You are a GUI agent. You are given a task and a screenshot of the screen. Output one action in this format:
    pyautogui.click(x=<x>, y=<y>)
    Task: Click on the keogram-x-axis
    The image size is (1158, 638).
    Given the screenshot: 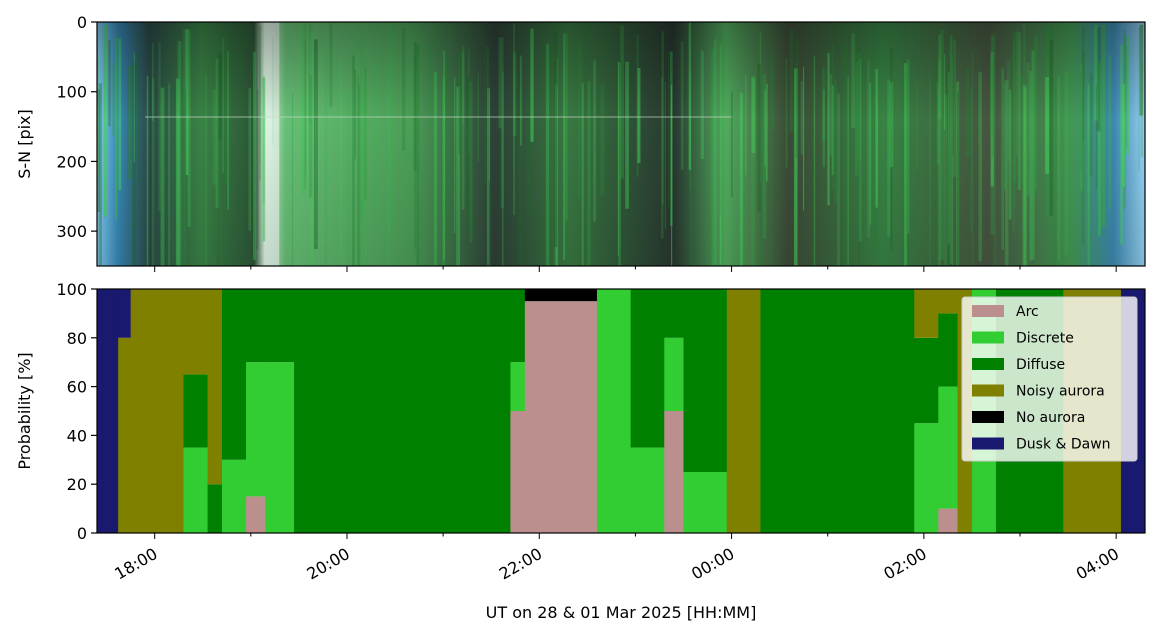 What is the action you would take?
    pyautogui.click(x=635, y=269)
    